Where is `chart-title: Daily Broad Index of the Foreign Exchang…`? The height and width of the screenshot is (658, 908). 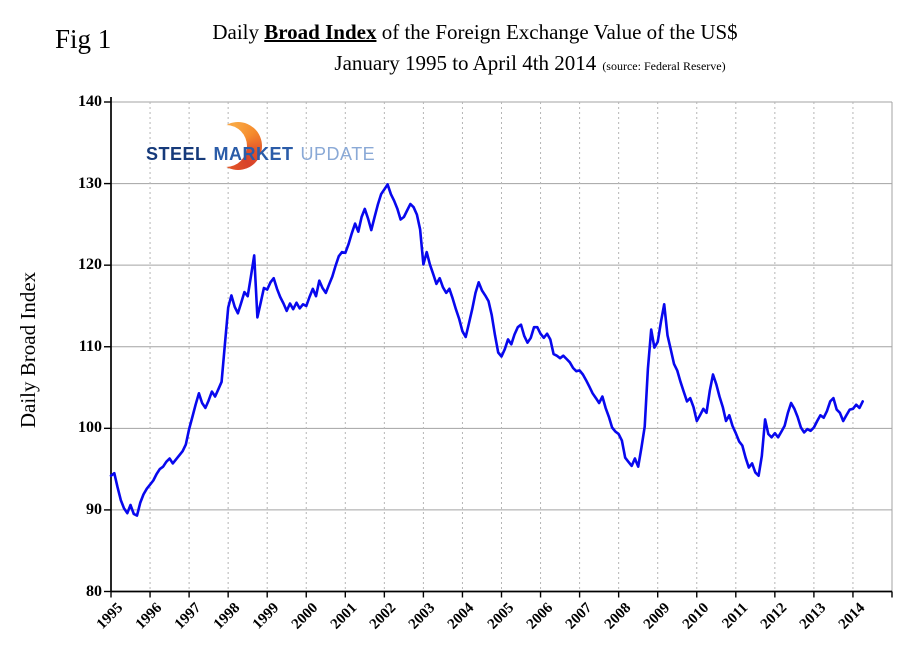
chart-title: Daily Broad Index of the Foreign Exchang… is located at coordinates (475, 32).